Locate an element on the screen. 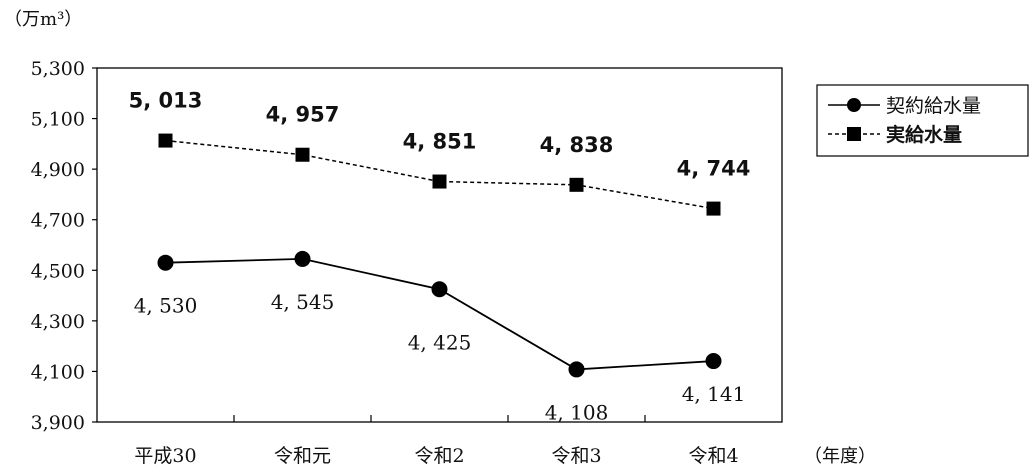 The width and height of the screenshot is (1035, 473). y-tick-label: 4,900 is located at coordinates (58, 170).